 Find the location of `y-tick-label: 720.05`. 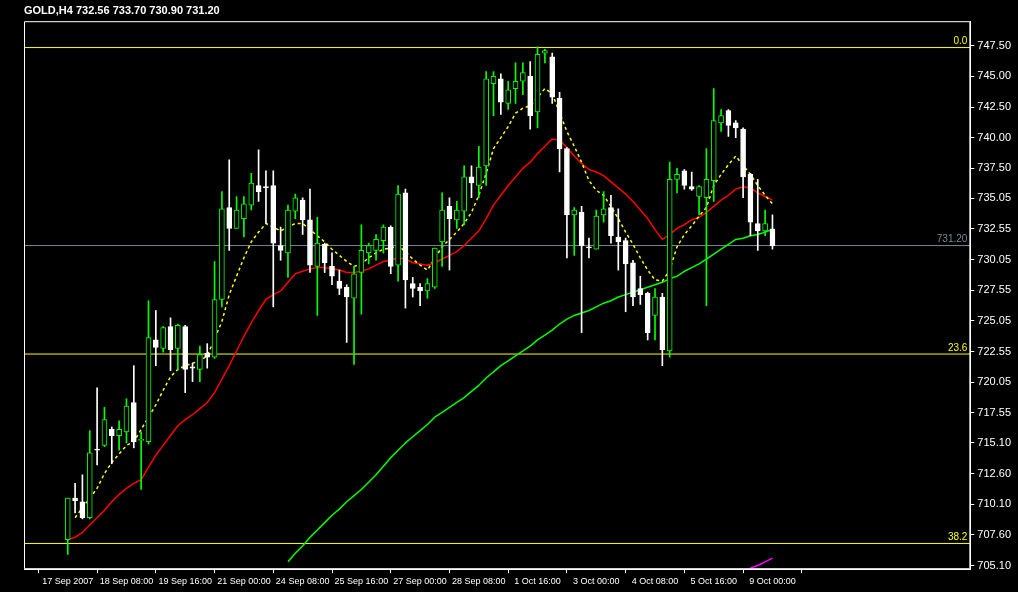

y-tick-label: 720.05 is located at coordinates (994, 381).